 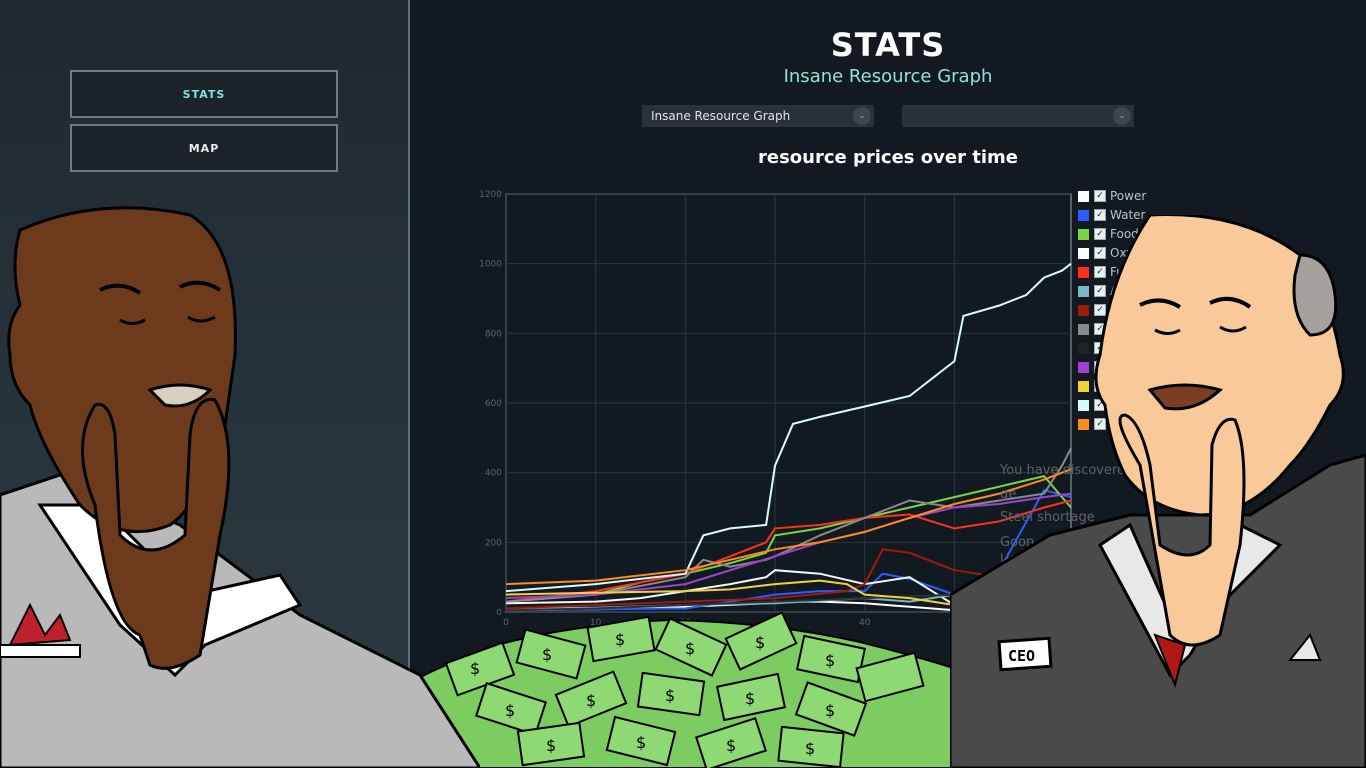 I want to click on money-pile-illustration: $ $ $ $ $ $ $ $ $ $ $ $ $ $ $, so click(x=688, y=690).